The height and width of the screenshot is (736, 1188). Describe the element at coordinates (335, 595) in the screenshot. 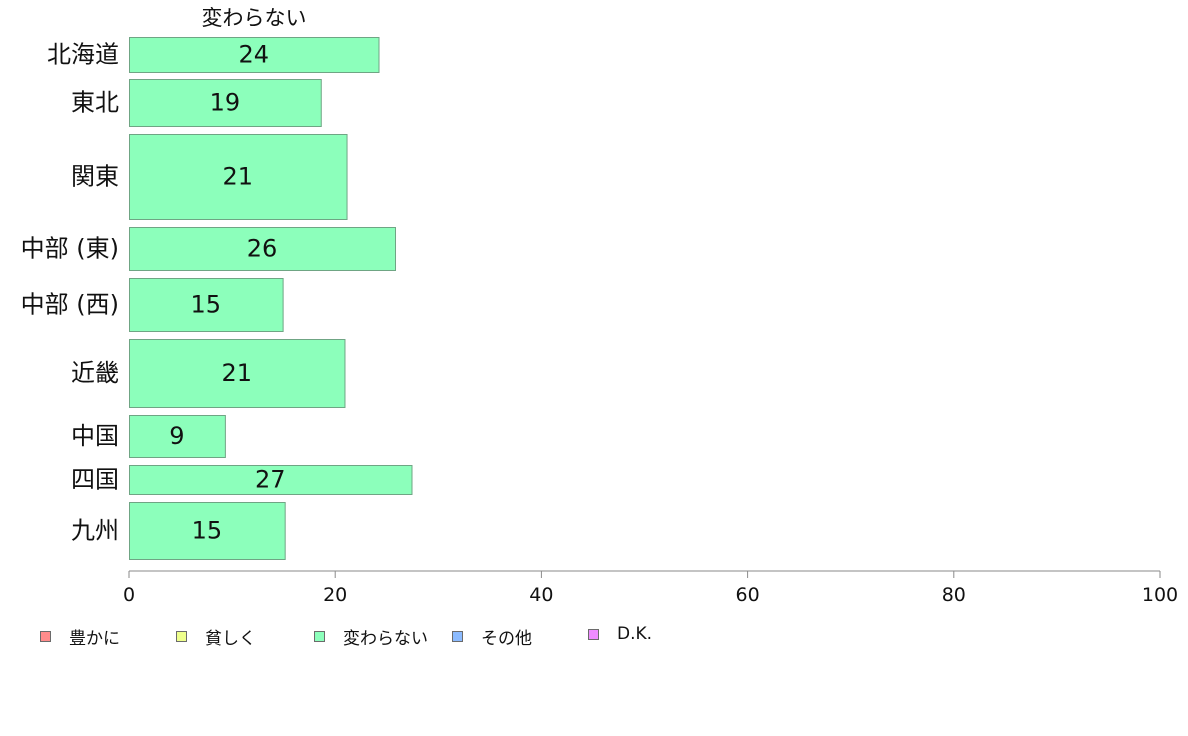

I see `x-tick-label: 20` at that location.